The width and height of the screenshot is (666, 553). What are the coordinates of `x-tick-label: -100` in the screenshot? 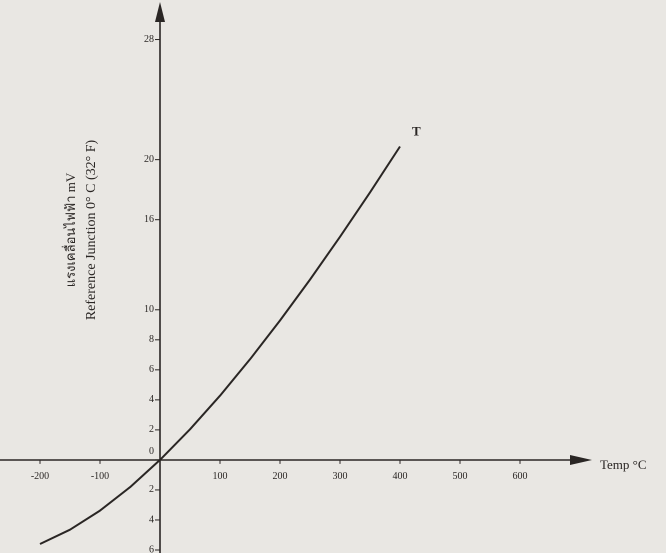 It's located at (100, 476).